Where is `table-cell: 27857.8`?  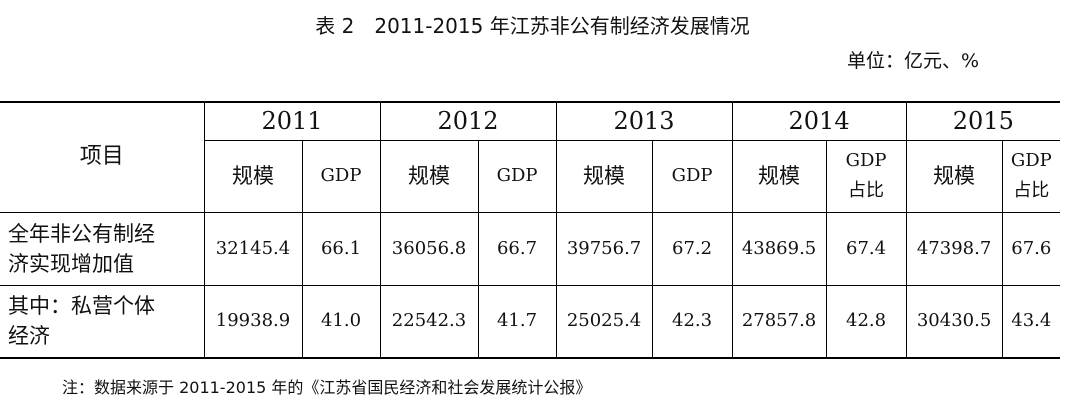 table-cell: 27857.8 is located at coordinates (779, 321).